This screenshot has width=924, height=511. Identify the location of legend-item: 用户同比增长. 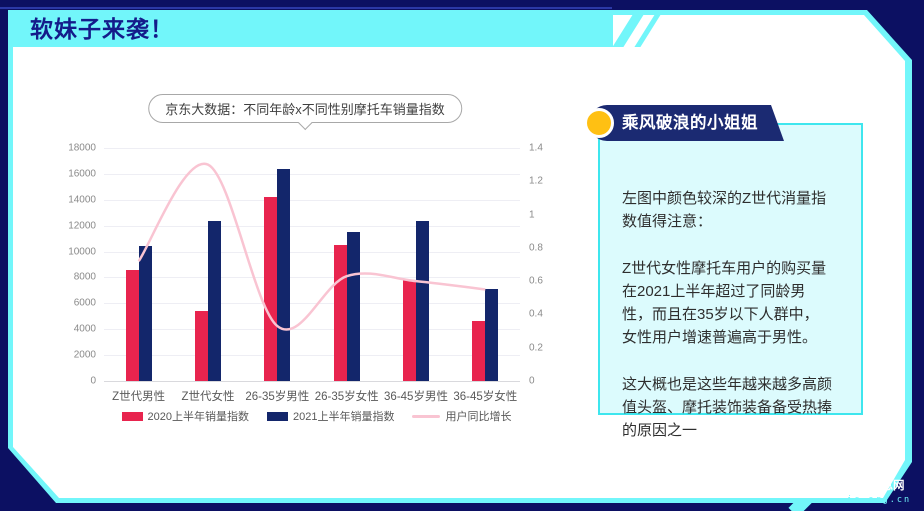
(461, 416).